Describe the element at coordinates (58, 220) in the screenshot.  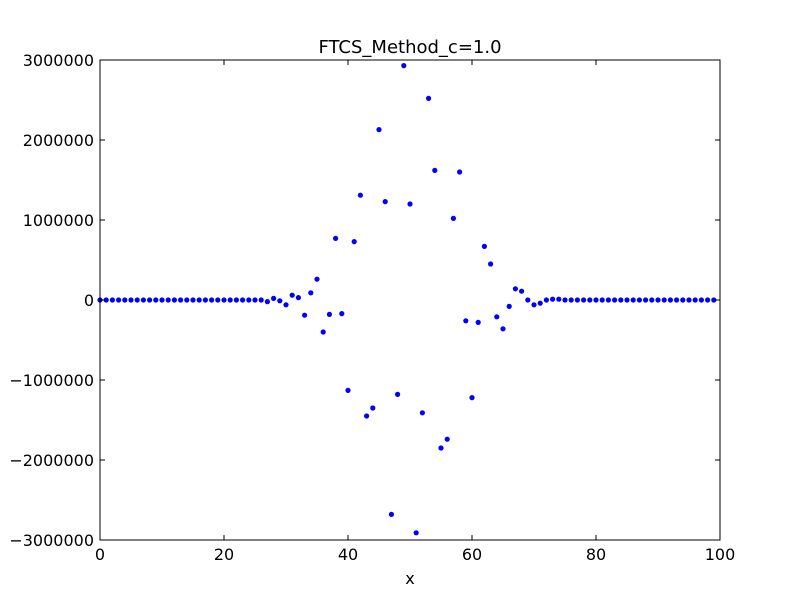
I see `y-tick-label: 1000000` at that location.